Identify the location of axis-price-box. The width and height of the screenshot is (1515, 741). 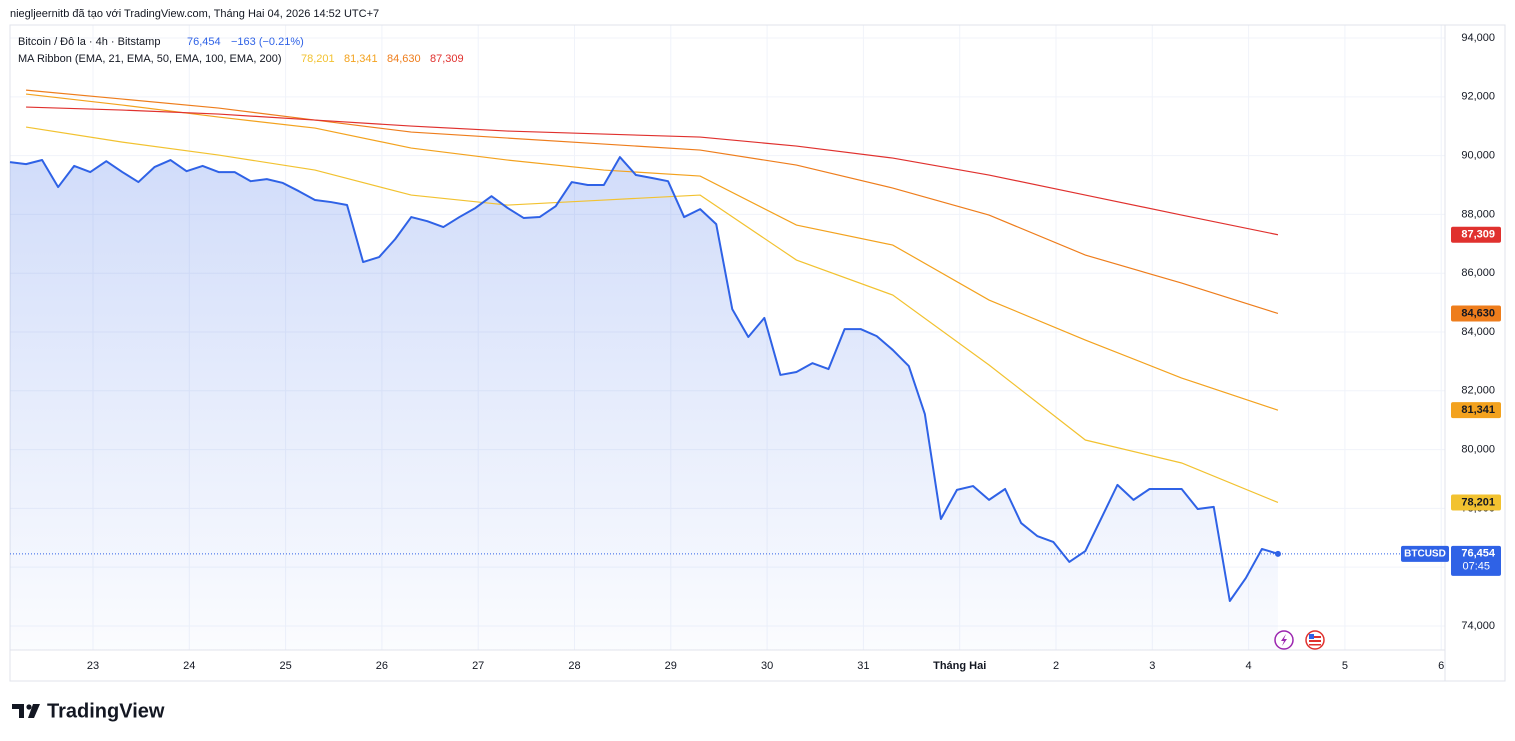
(1476, 560).